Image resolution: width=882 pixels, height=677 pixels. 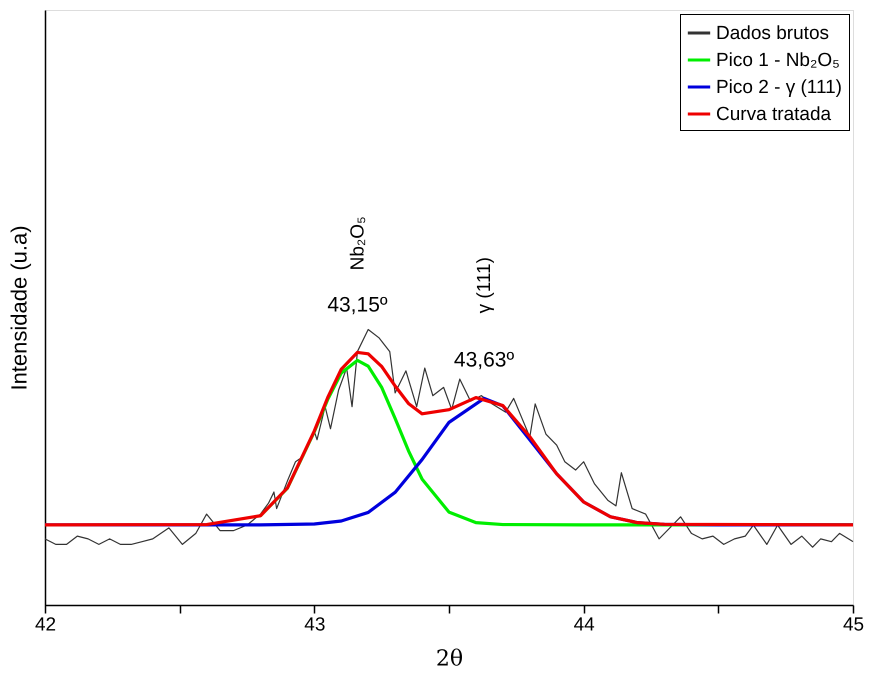 I want to click on text: γ (111), so click(x=485, y=285).